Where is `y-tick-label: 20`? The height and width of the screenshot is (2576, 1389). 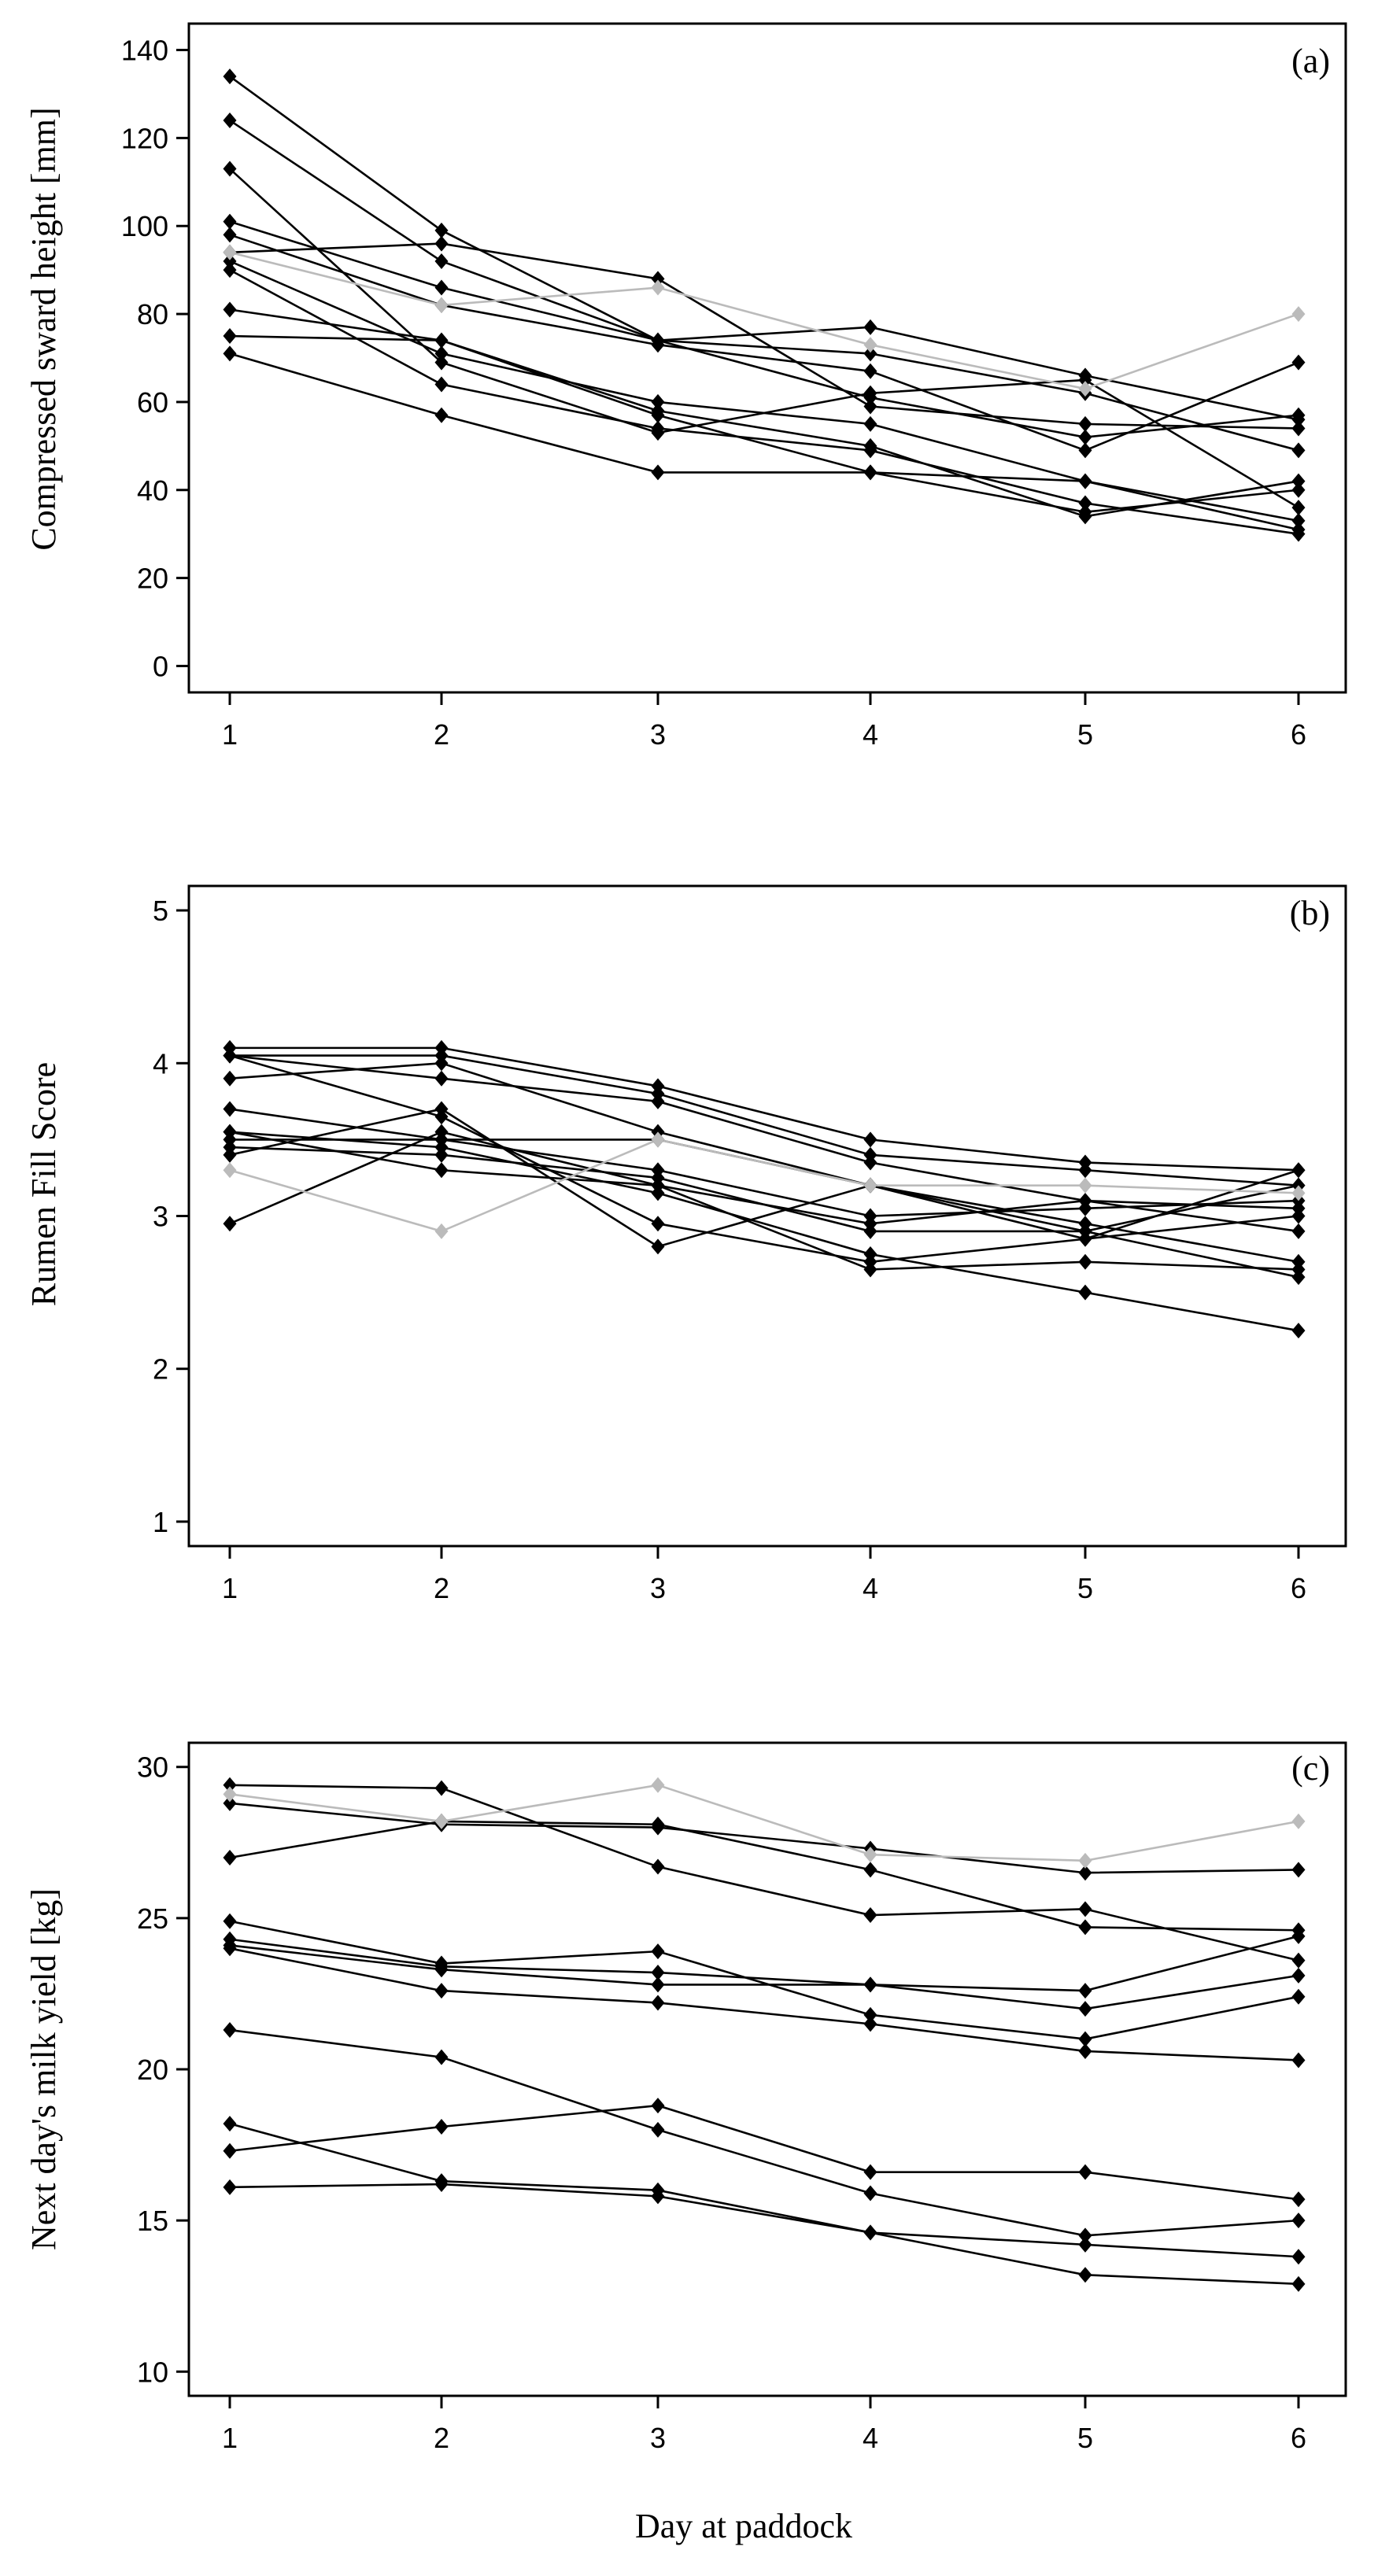 y-tick-label: 20 is located at coordinates (152, 2070).